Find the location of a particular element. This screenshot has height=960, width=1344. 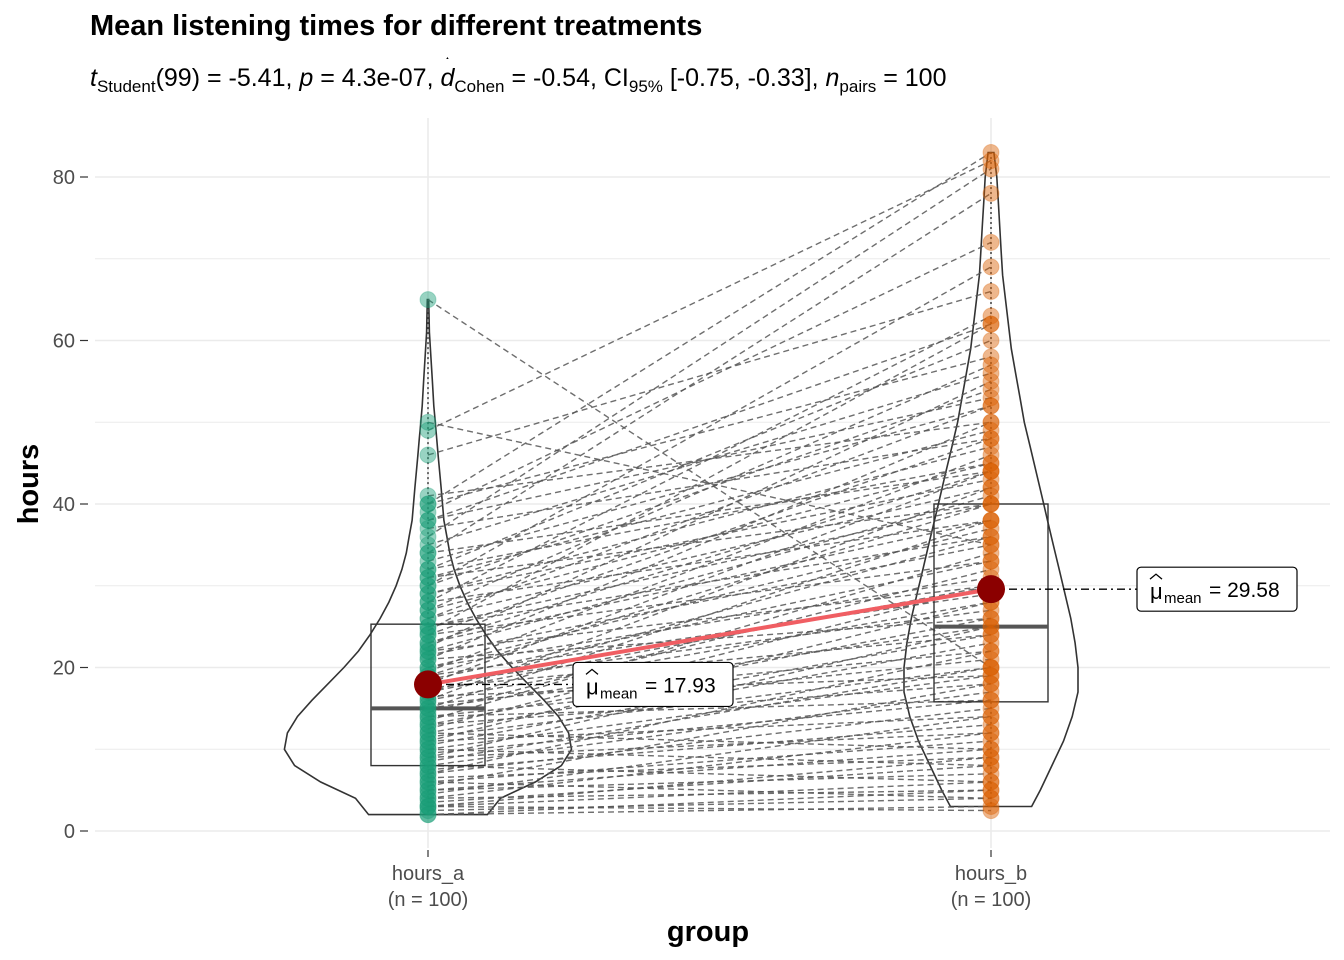

mean-connecting-line is located at coordinates (709, 637).